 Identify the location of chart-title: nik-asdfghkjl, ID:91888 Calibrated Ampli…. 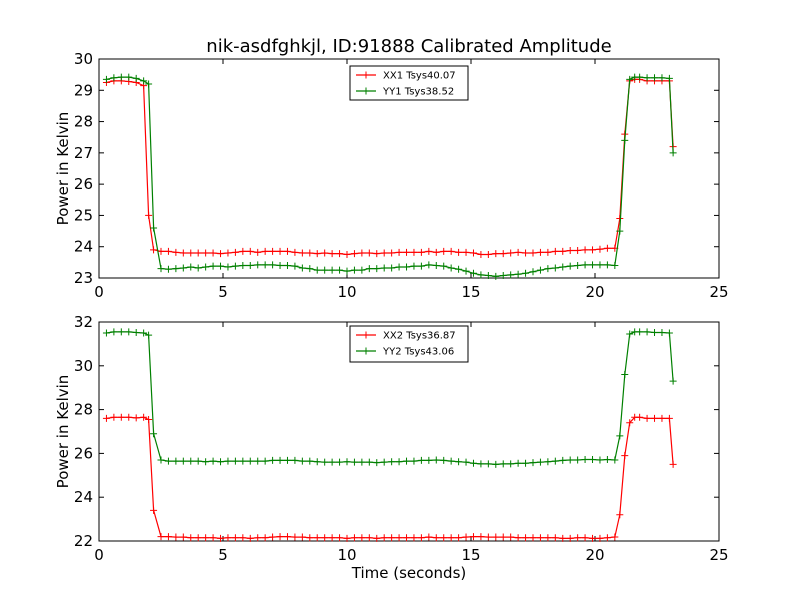
(408, 46).